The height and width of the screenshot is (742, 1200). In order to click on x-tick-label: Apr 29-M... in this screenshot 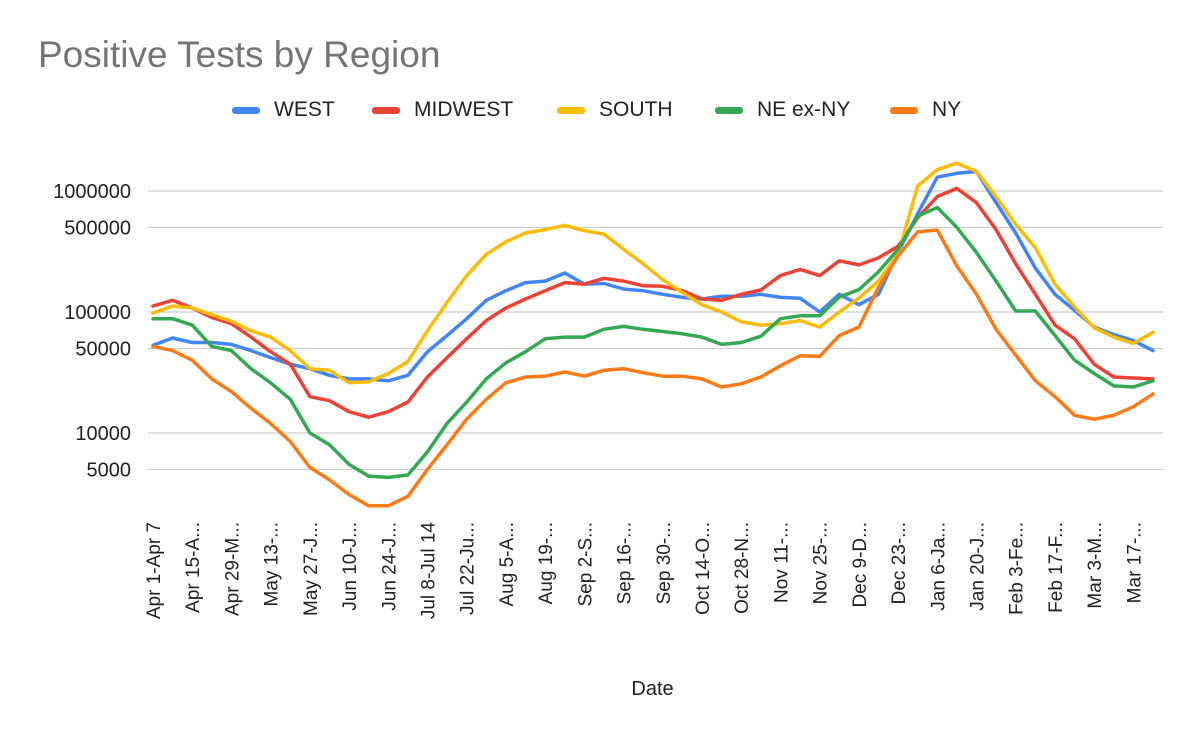, I will do `click(232, 569)`.